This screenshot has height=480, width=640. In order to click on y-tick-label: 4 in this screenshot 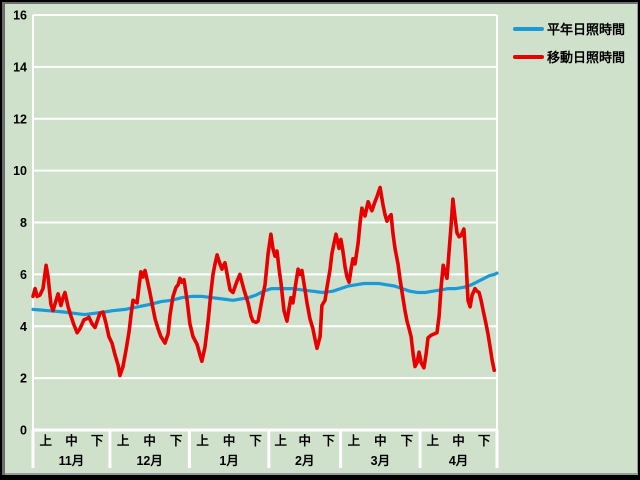, I will do `click(23, 327)`.